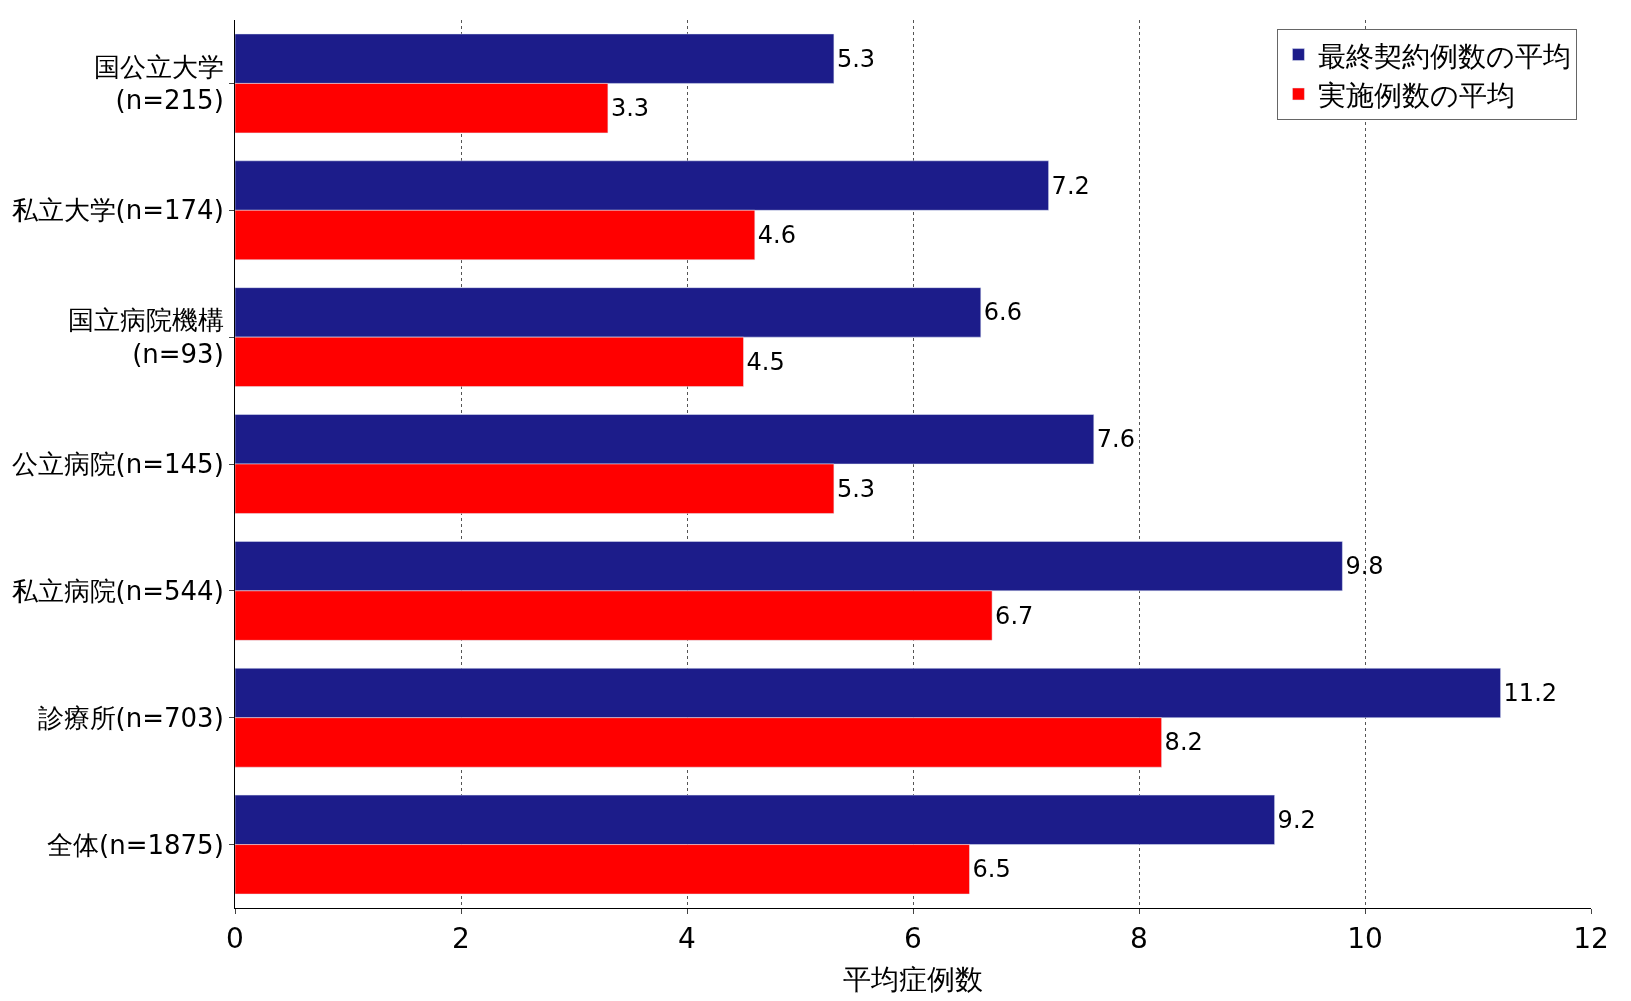 The width and height of the screenshot is (1631, 1001). Describe the element at coordinates (1530, 692) in the screenshot. I see `data-label: 11.2` at that location.